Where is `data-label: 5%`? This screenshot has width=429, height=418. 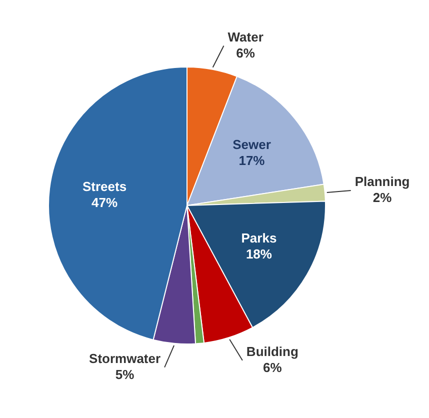 data-label: 5% is located at coordinates (125, 374).